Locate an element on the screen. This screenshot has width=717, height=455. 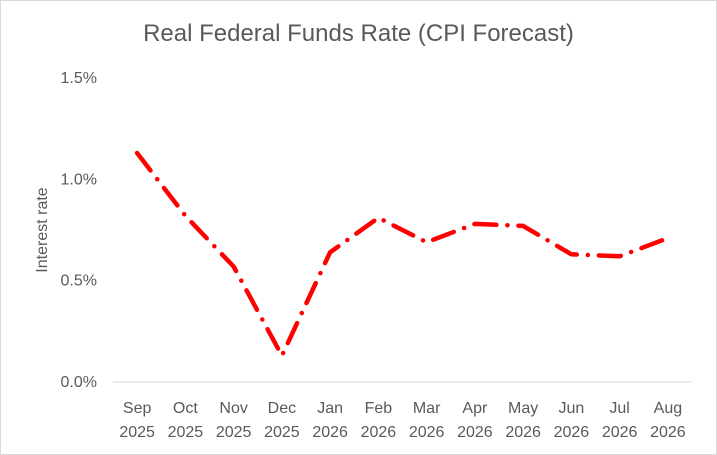
y-tick-label: 0.0% is located at coordinates (79, 382).